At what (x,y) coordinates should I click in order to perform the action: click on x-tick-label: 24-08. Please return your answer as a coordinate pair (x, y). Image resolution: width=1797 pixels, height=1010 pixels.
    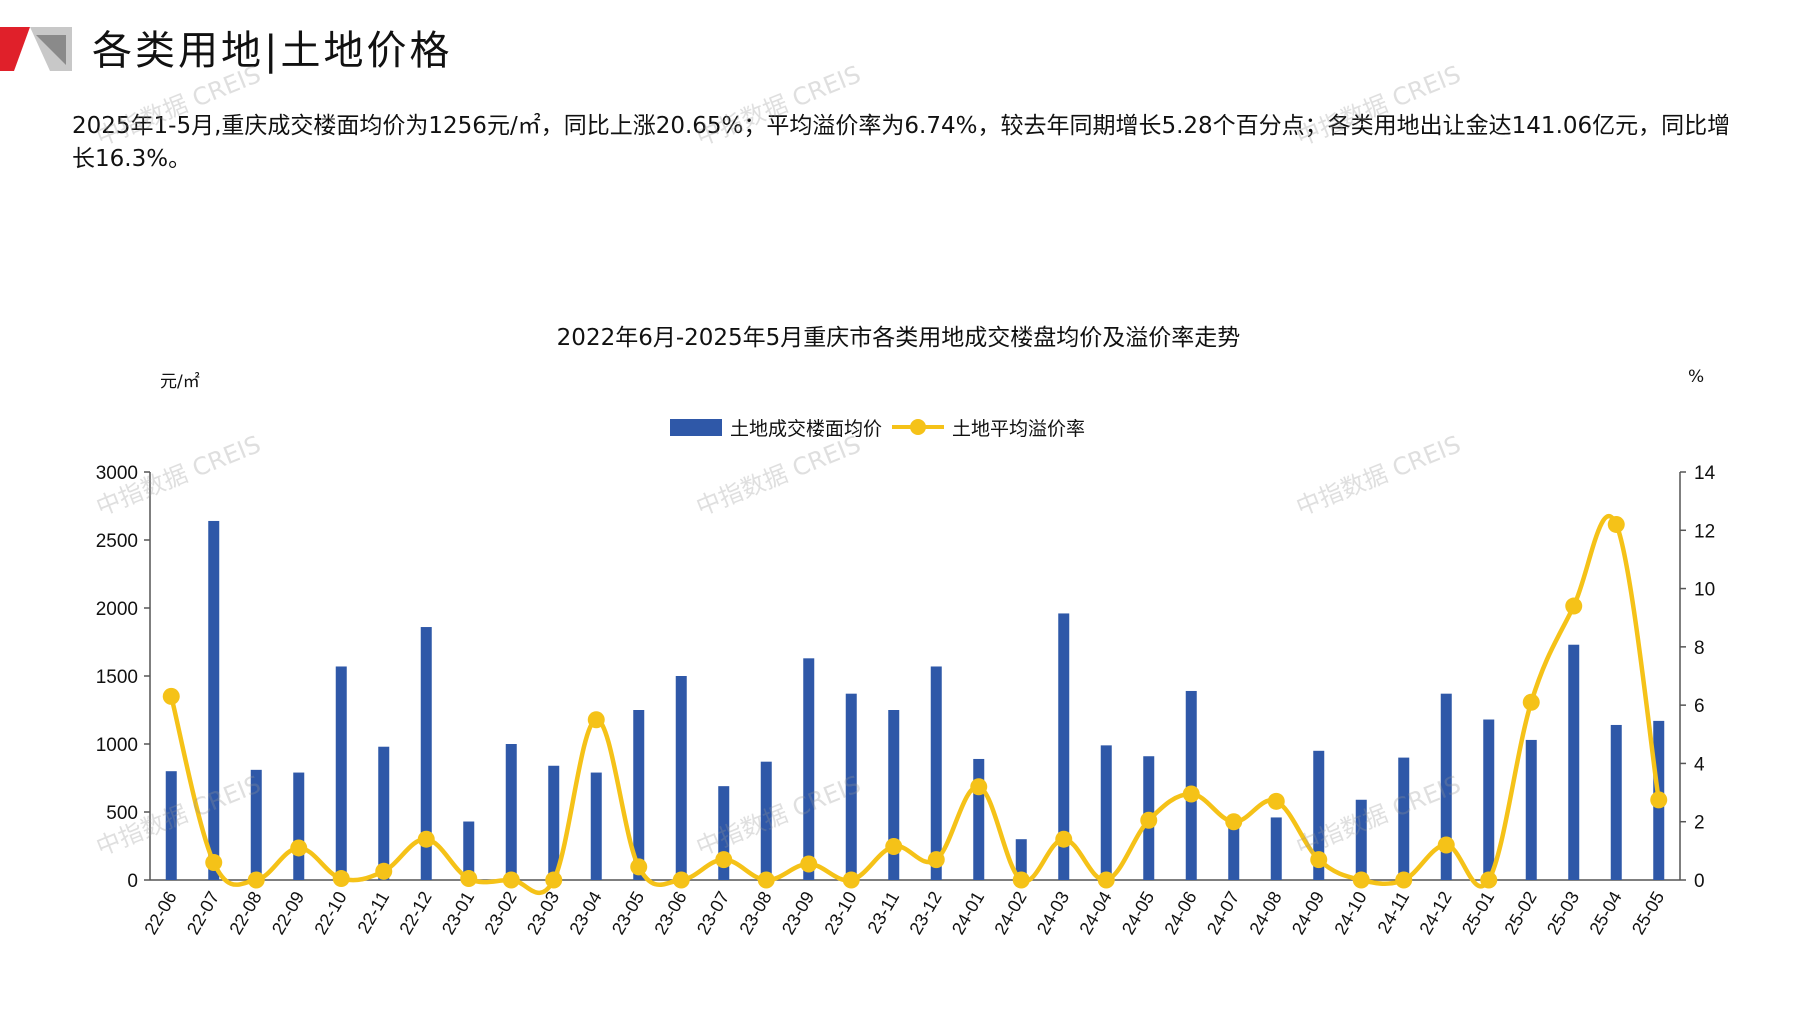
    Looking at the image, I should click on (1265, 913).